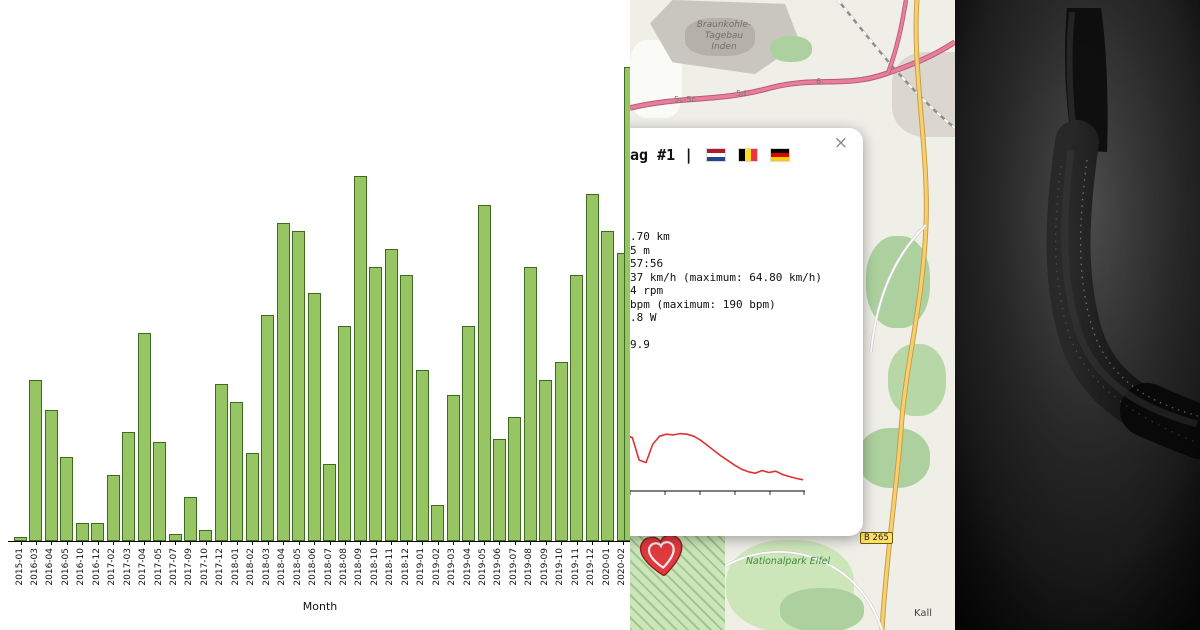 Image resolution: width=1200 pixels, height=630 pixels. I want to click on x-tick-label: 2019-05, so click(483, 567).